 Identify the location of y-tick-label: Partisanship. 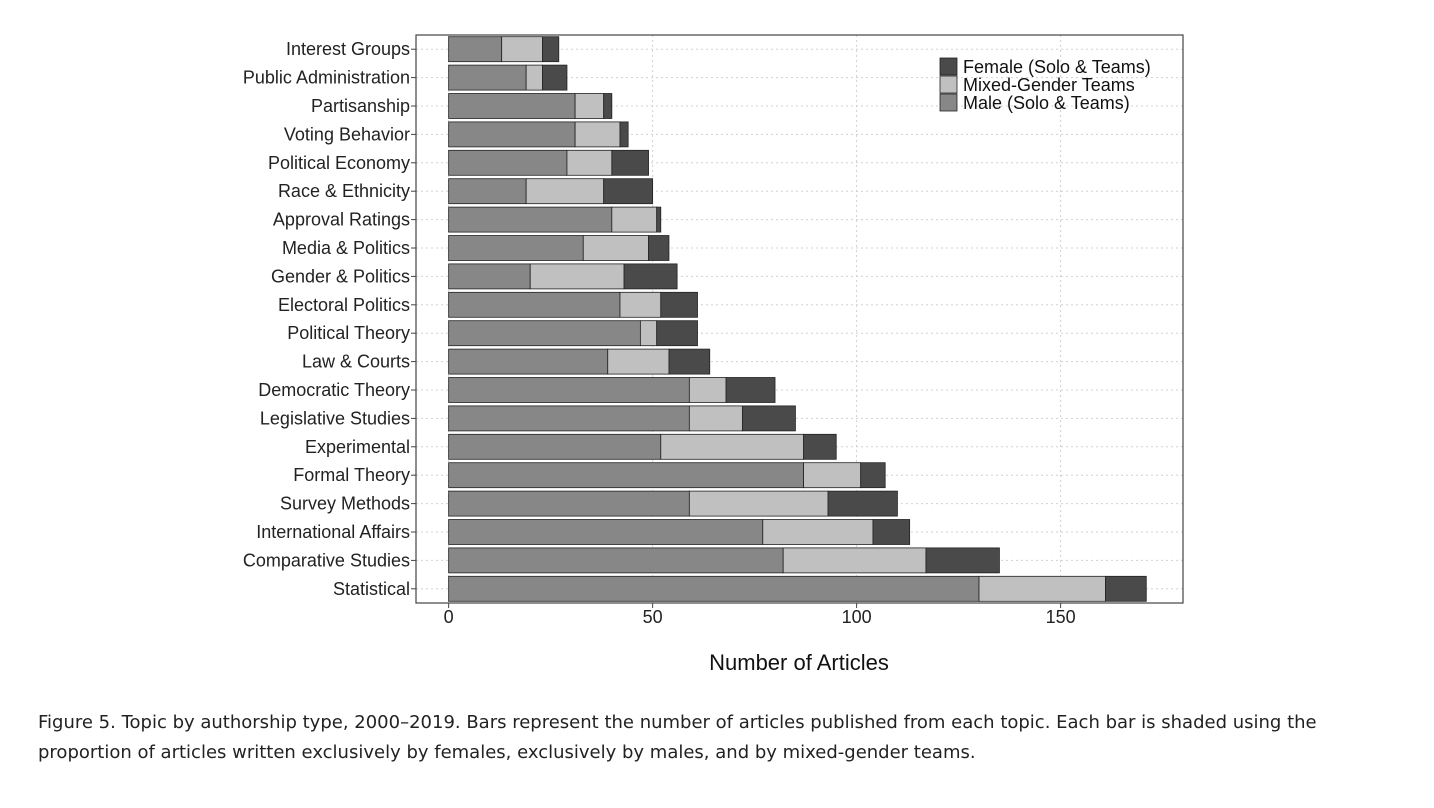
(360, 106).